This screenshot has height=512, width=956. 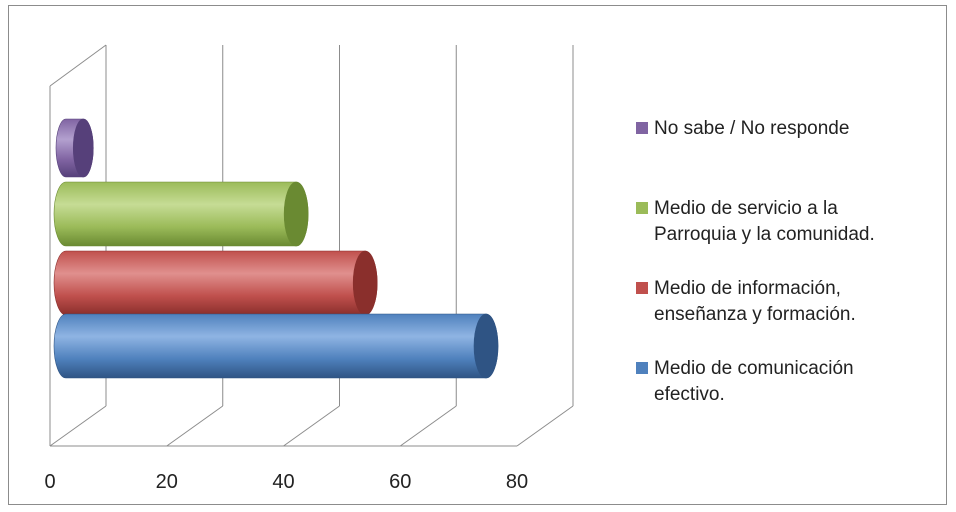 What do you see at coordinates (517, 482) in the screenshot?
I see `x-tick-label: 80` at bounding box center [517, 482].